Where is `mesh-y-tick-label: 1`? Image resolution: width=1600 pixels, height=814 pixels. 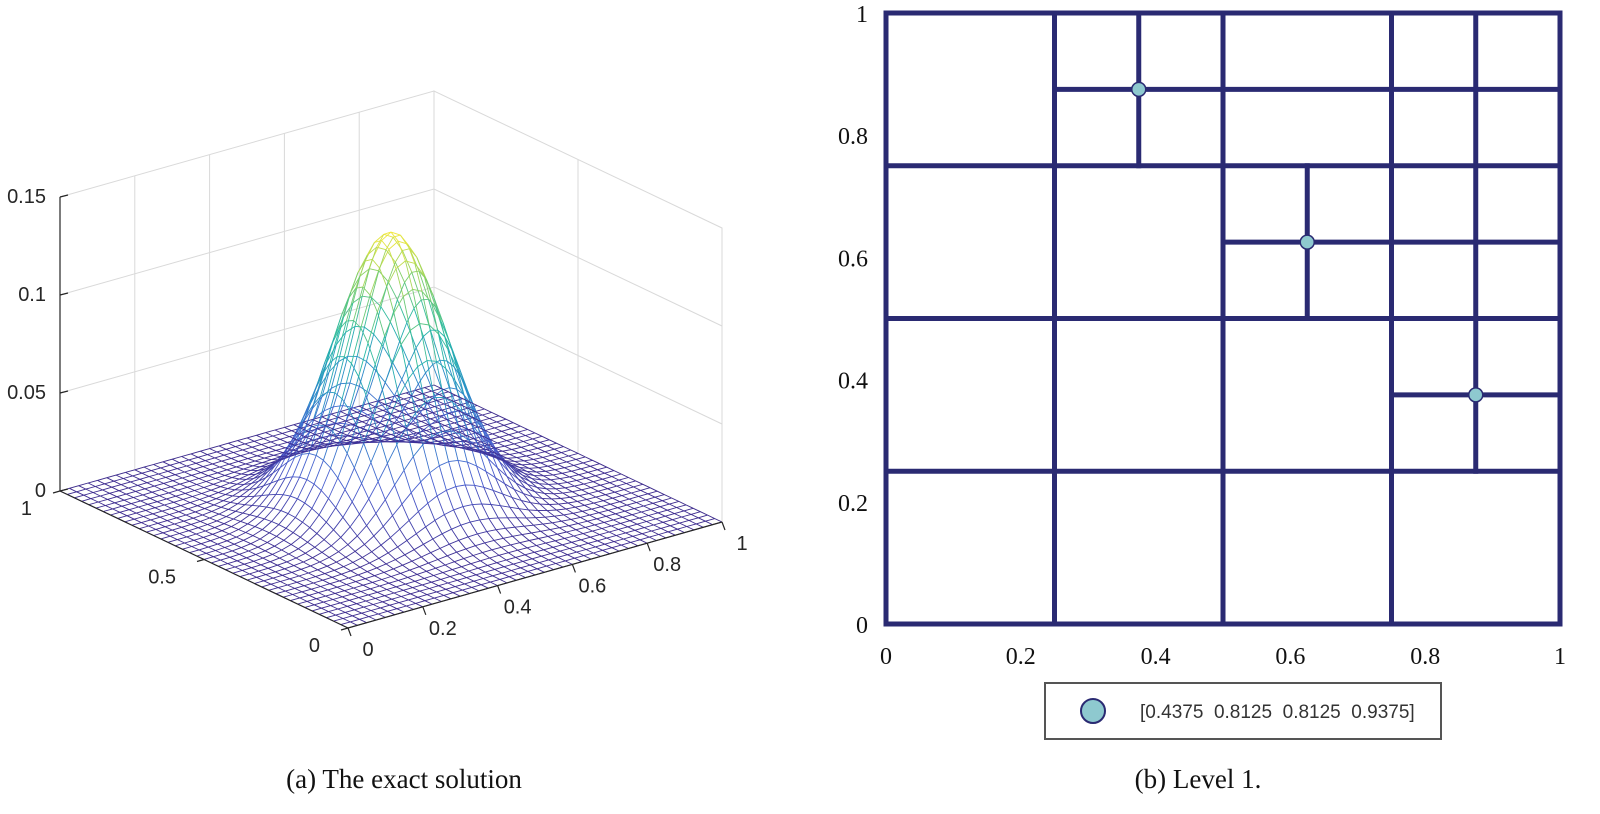
mesh-y-tick-label: 1 is located at coordinates (862, 15).